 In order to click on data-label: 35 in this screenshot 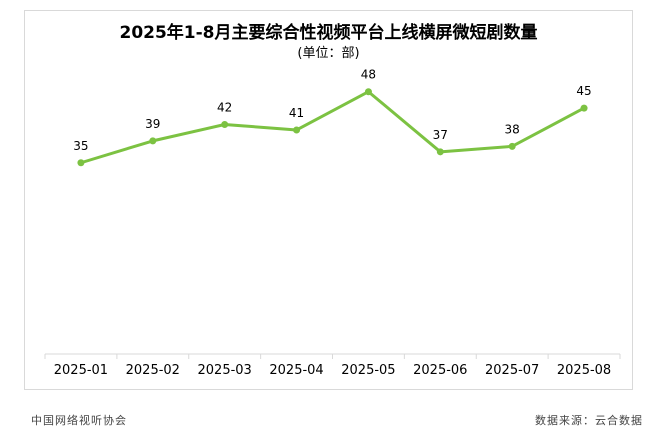, I will do `click(80, 146)`.